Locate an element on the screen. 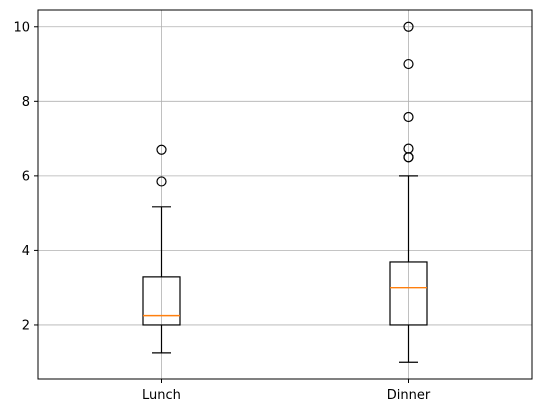  dinner-iqr-box is located at coordinates (408, 293).